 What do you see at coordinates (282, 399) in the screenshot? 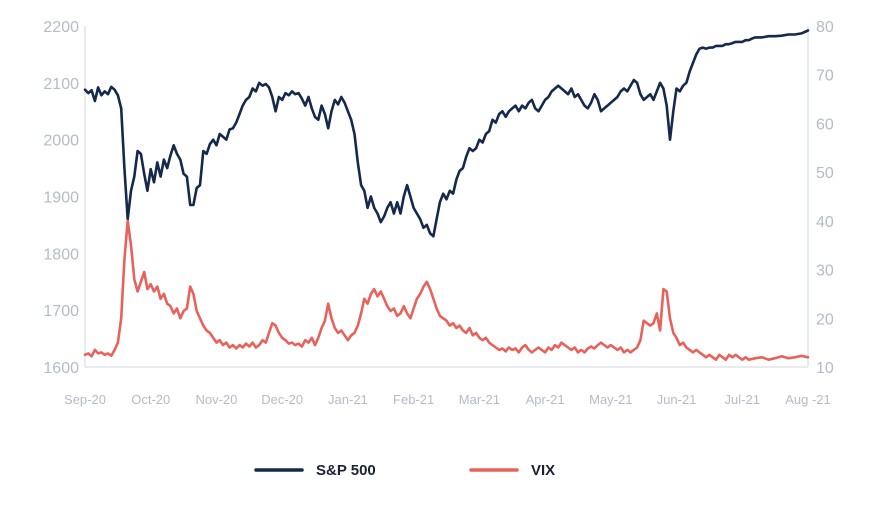
I see `x-tick-label: Dec-20` at bounding box center [282, 399].